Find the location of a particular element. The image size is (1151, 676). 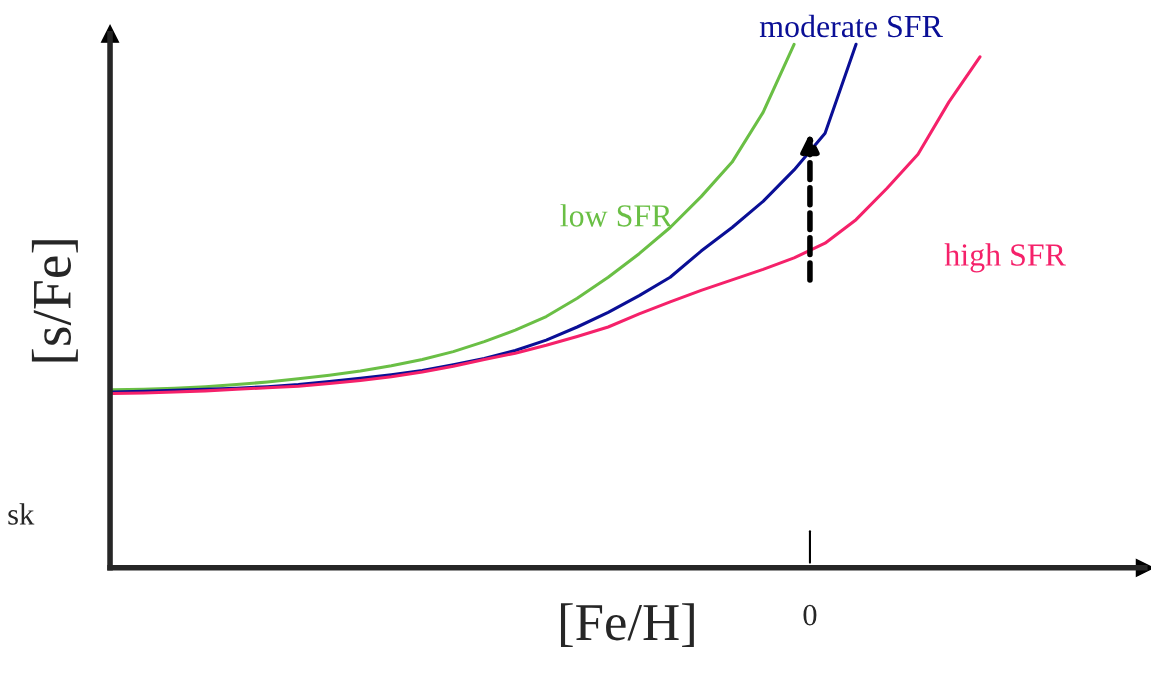

series-label: moderate SFR is located at coordinates (851, 26).